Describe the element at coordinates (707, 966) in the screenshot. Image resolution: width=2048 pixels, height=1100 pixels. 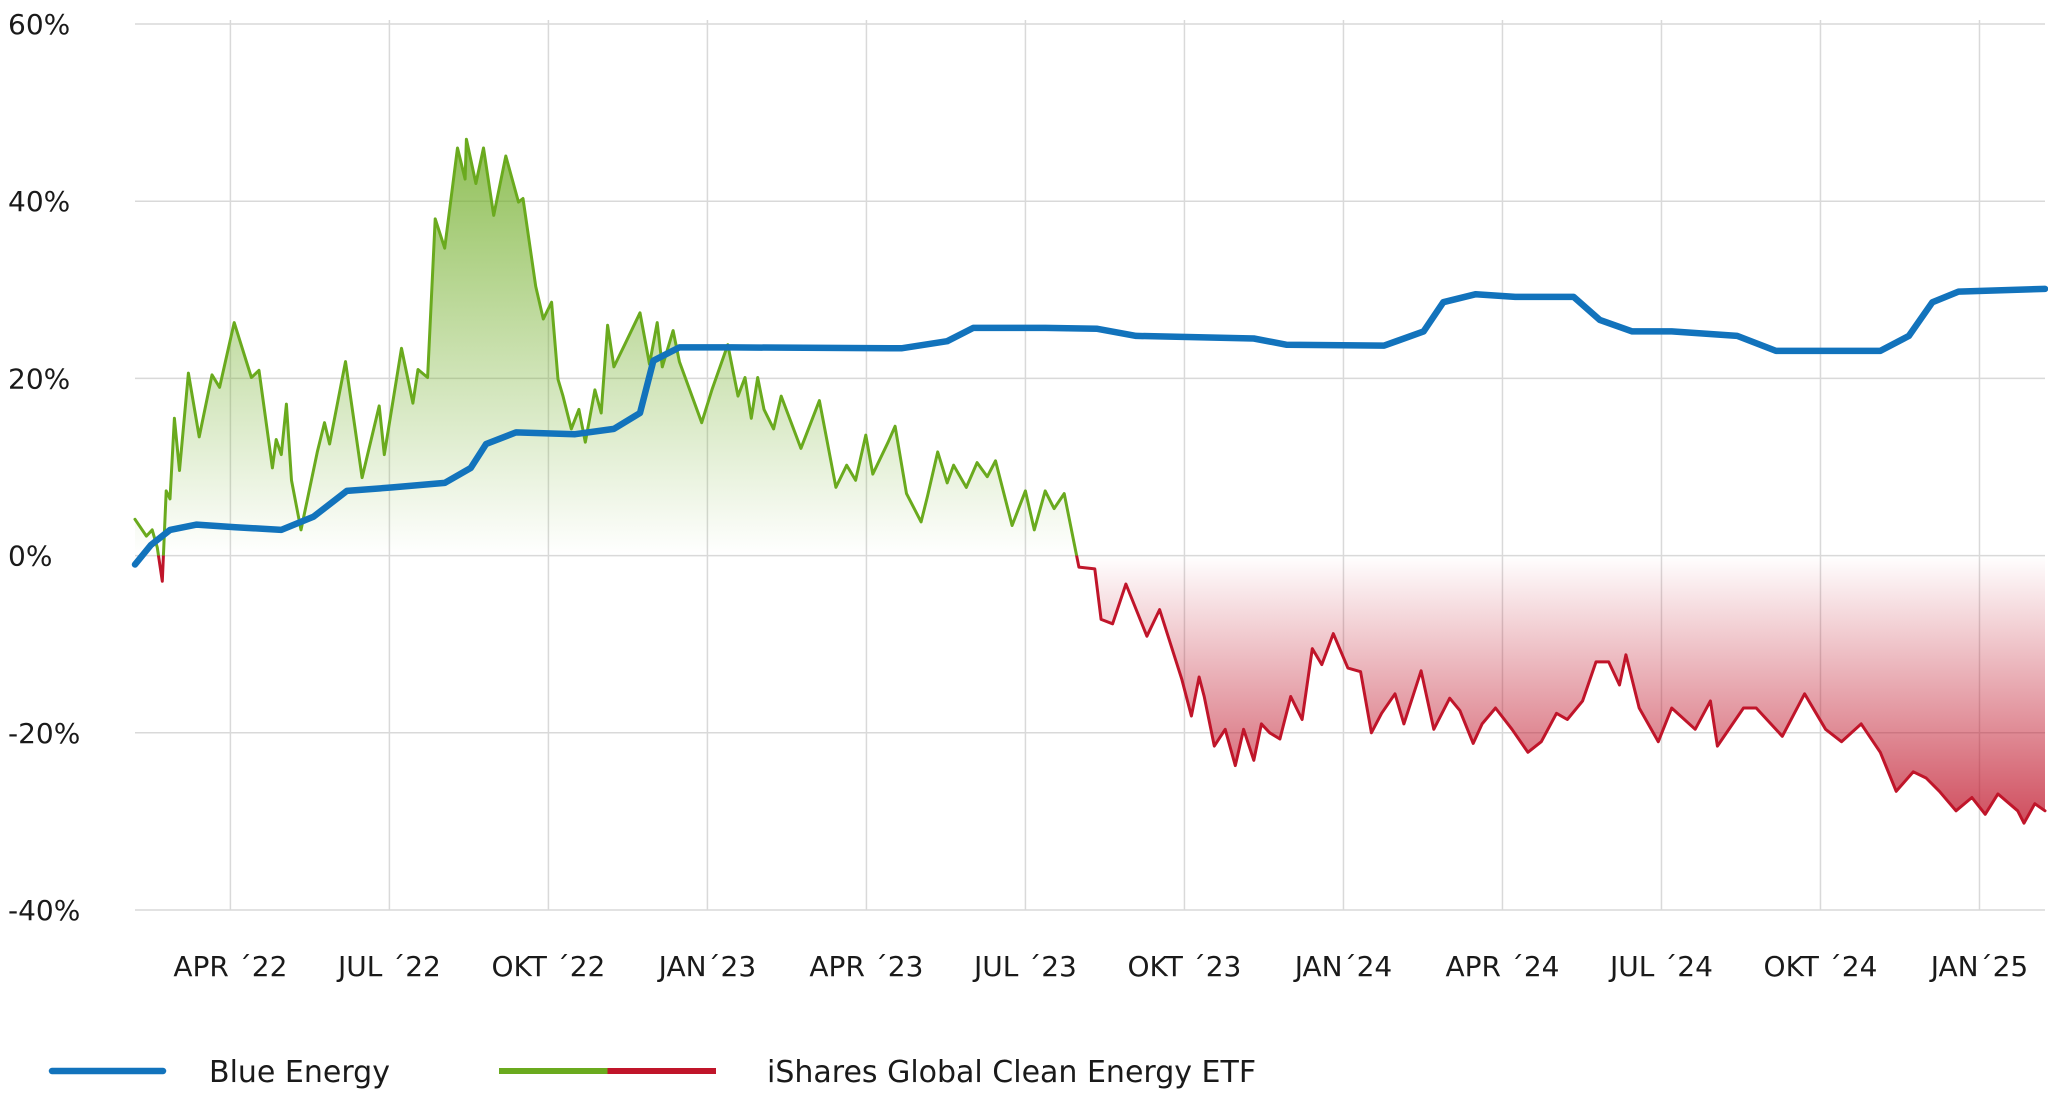
I see `x-tick-label: JAN´23` at that location.